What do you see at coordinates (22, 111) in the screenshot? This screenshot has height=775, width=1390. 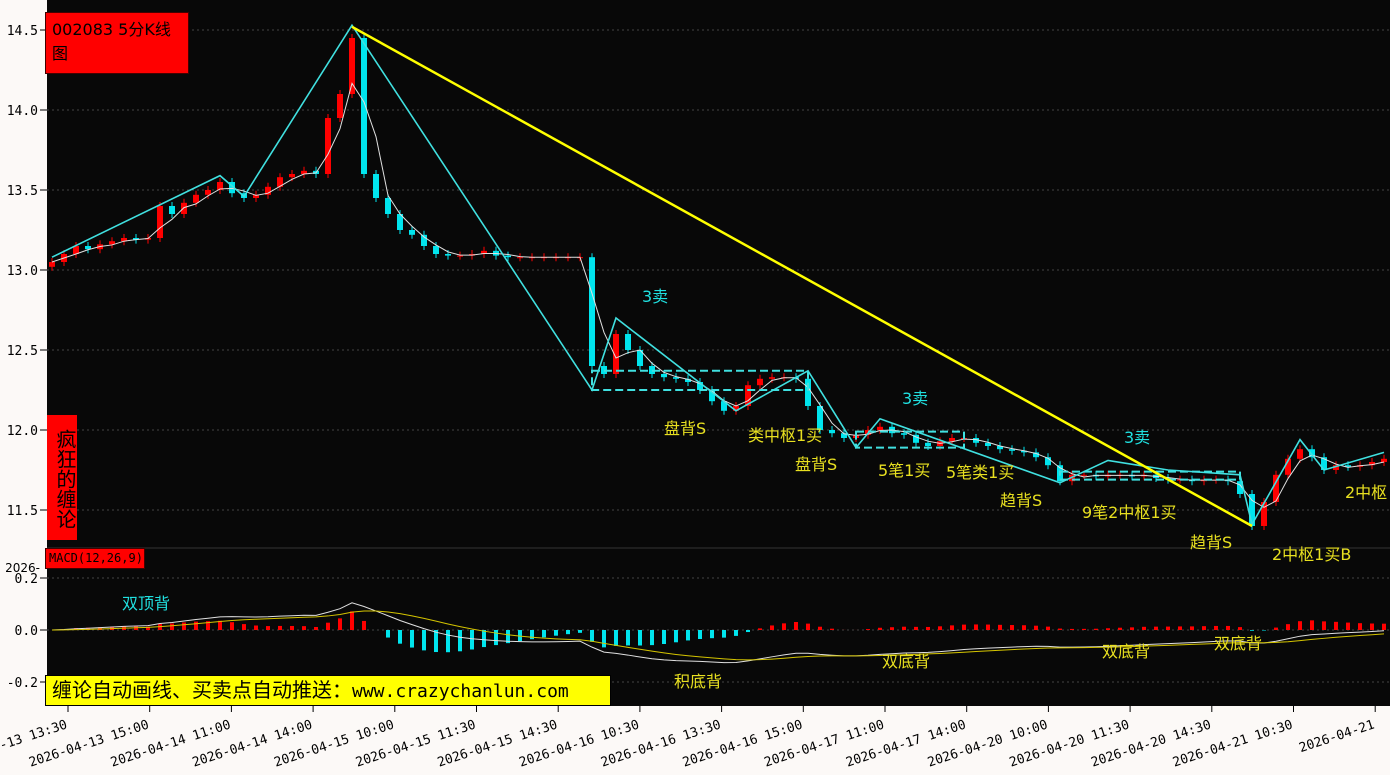 I see `price-tick-label: 14.0` at bounding box center [22, 111].